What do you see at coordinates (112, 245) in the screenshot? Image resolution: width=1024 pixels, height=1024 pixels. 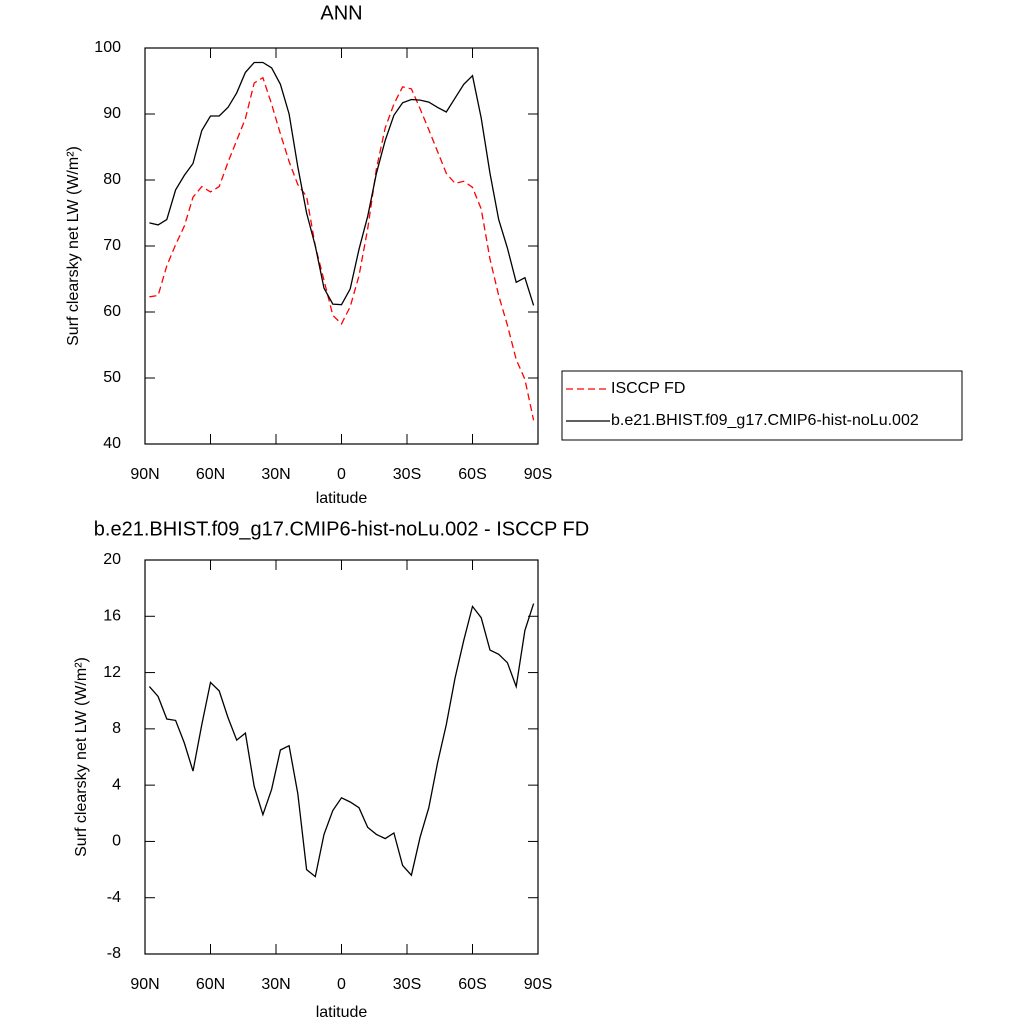 I see `y-tick-label: 70` at bounding box center [112, 245].